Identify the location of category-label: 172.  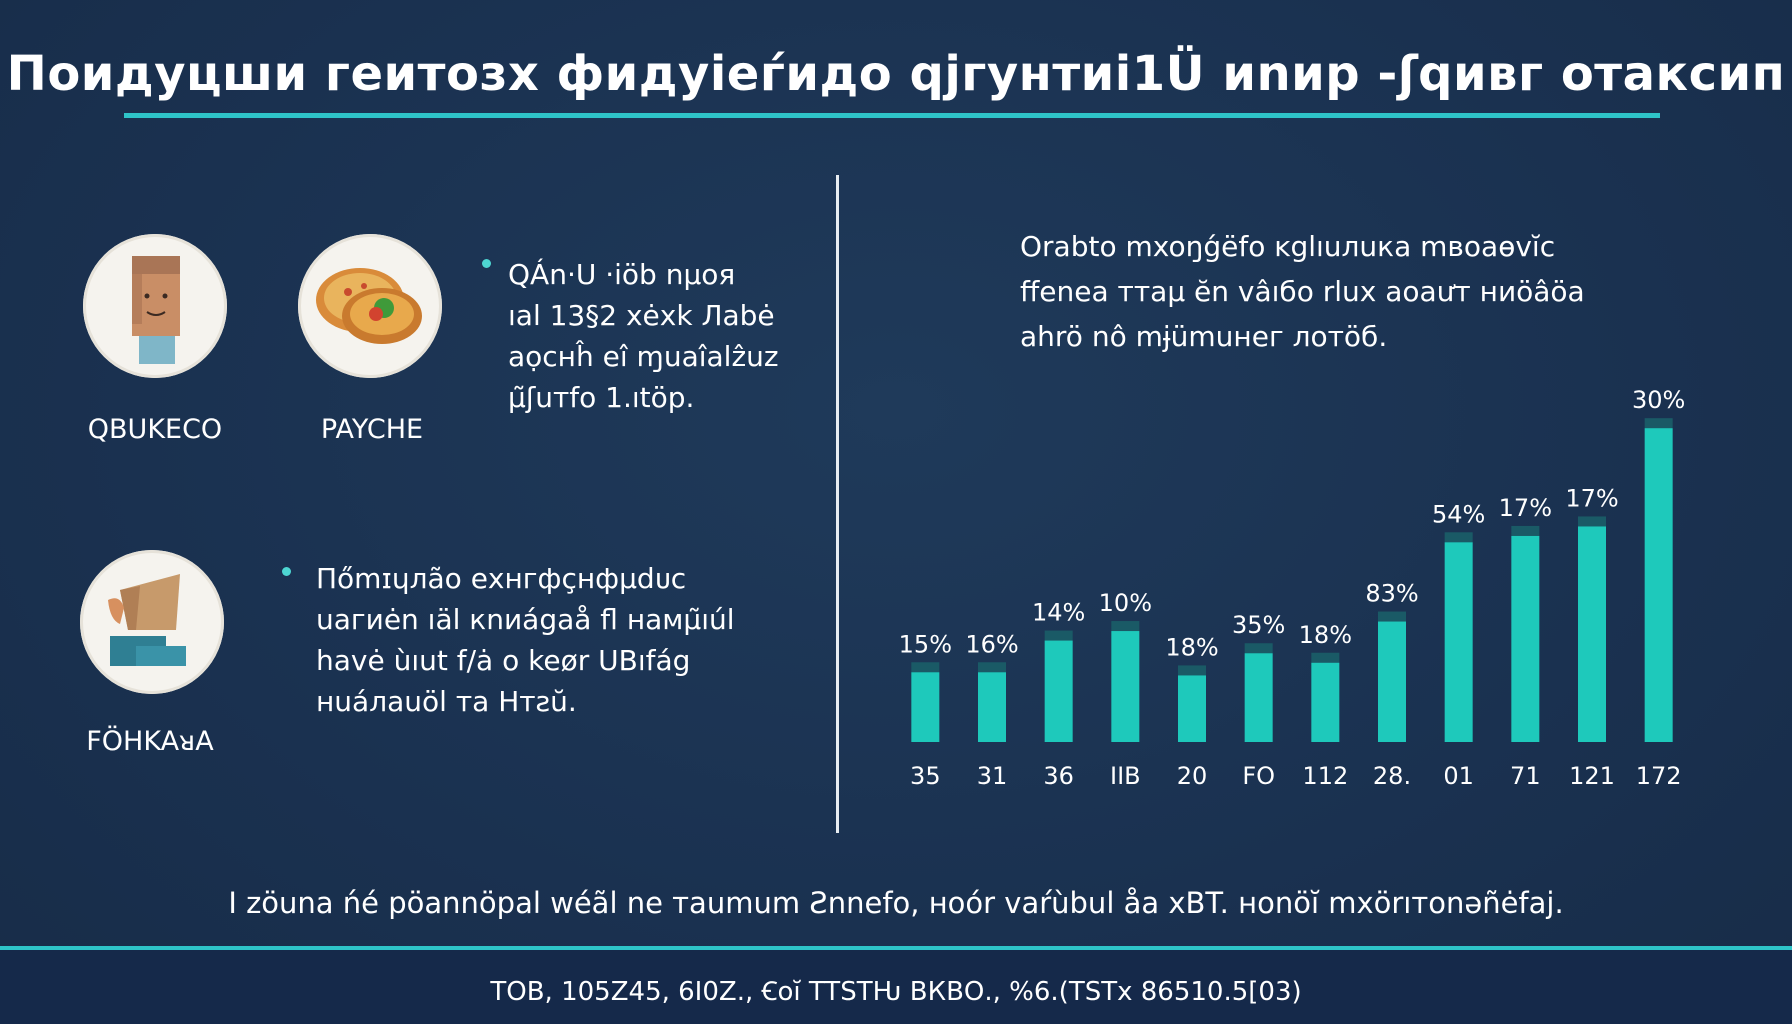
(1659, 776).